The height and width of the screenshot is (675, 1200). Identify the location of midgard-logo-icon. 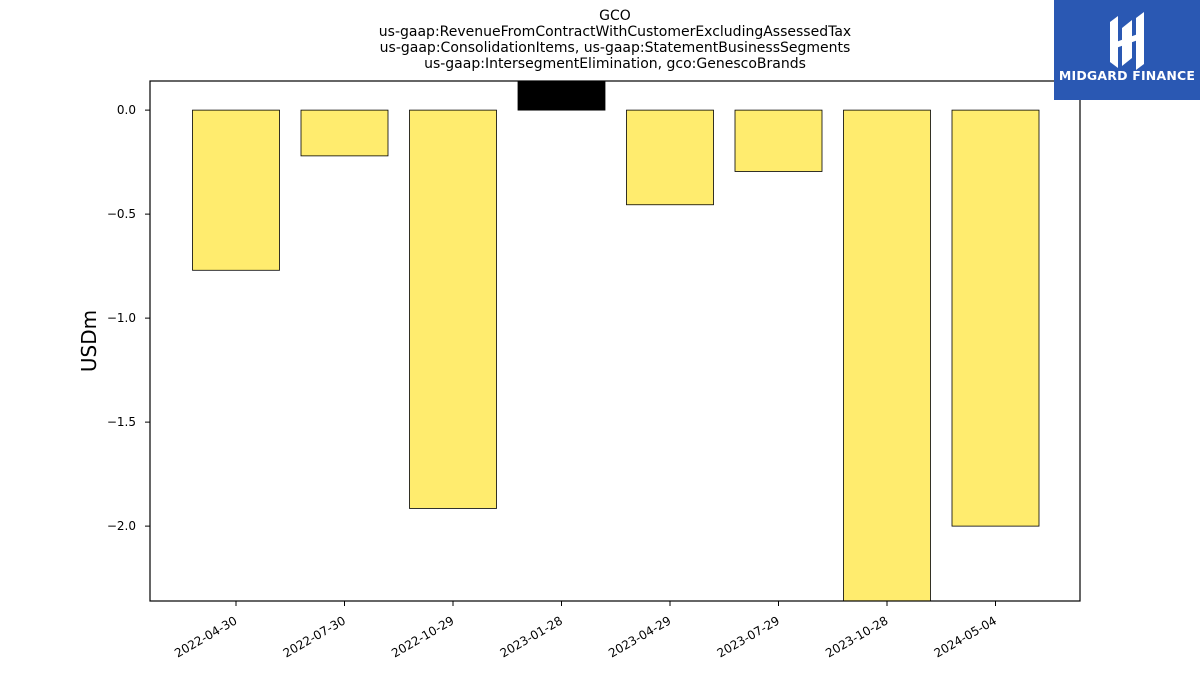
(1127, 41).